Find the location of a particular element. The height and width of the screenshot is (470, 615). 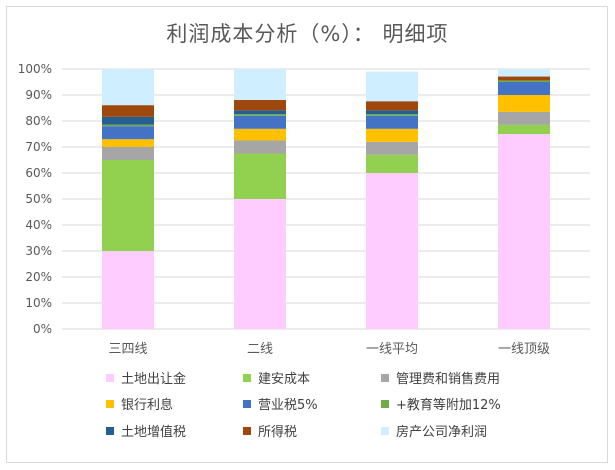

legend-item: 土地出让金 is located at coordinates (146, 377).